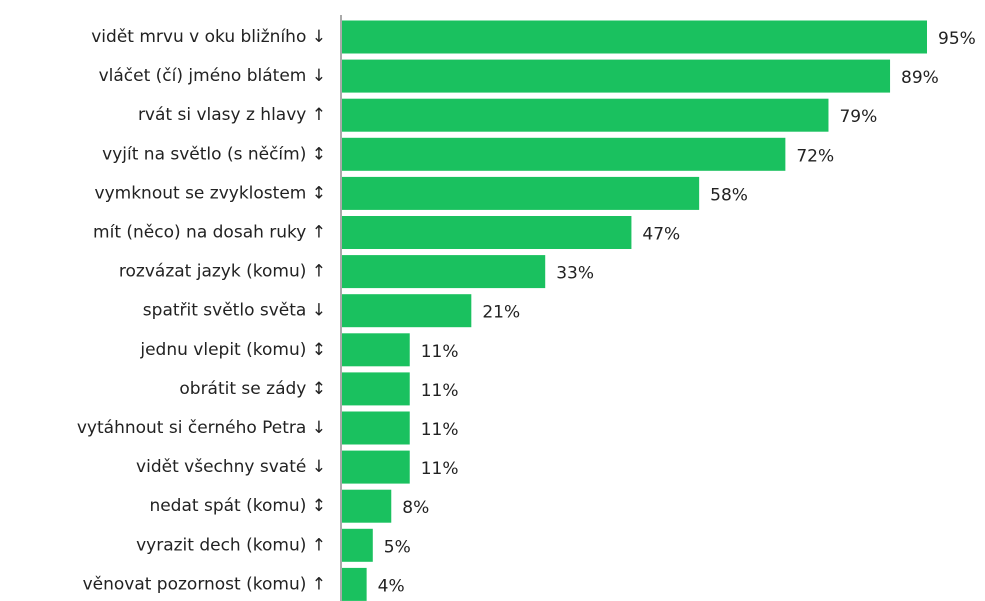 The height and width of the screenshot is (601, 985). What do you see at coordinates (204, 584) in the screenshot?
I see `category-label: věnovat pozornost (komu) ↑` at bounding box center [204, 584].